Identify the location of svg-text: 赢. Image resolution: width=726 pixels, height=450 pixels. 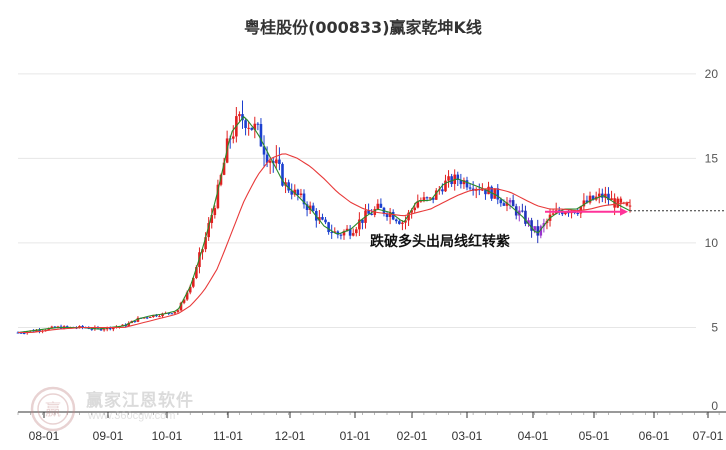
(53, 409).